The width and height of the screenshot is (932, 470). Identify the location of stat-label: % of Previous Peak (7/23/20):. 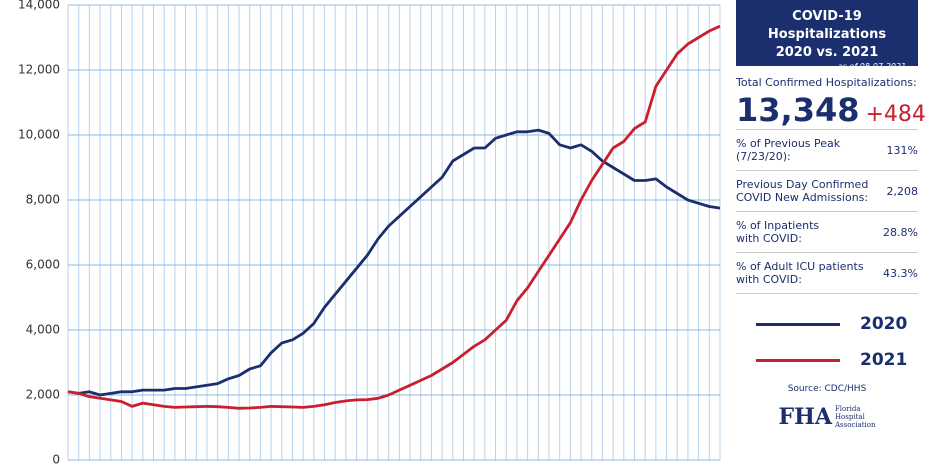
(788, 150).